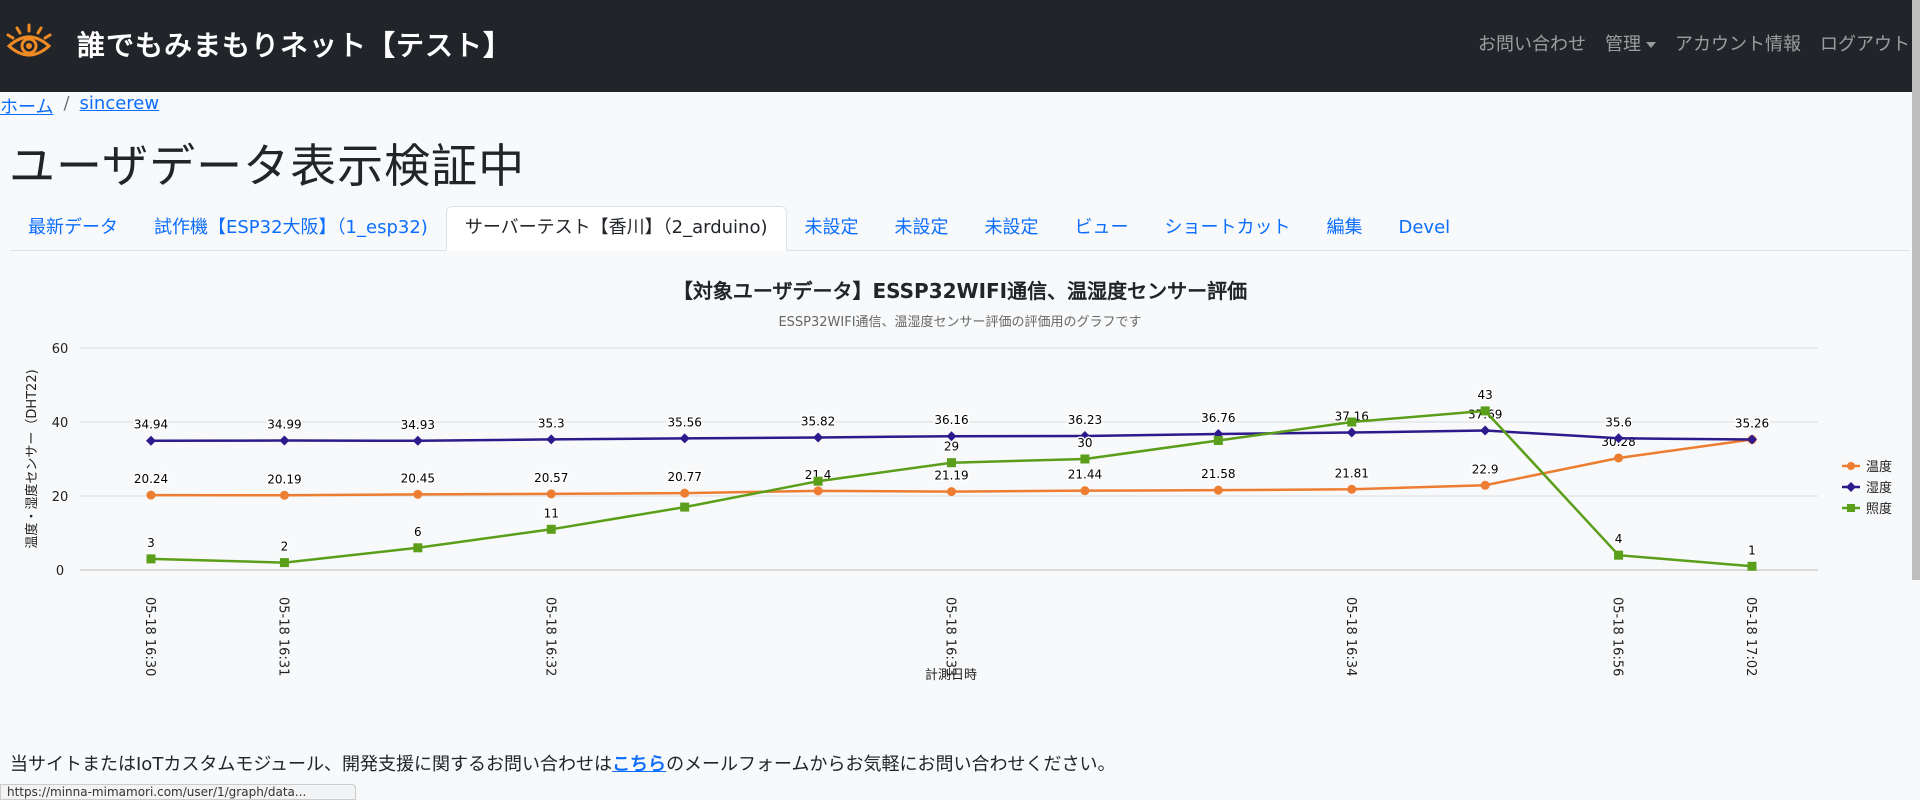 The image size is (1920, 800). Describe the element at coordinates (549, 636) in the screenshot. I see `x-tick-label: 05-18 16:32` at that location.